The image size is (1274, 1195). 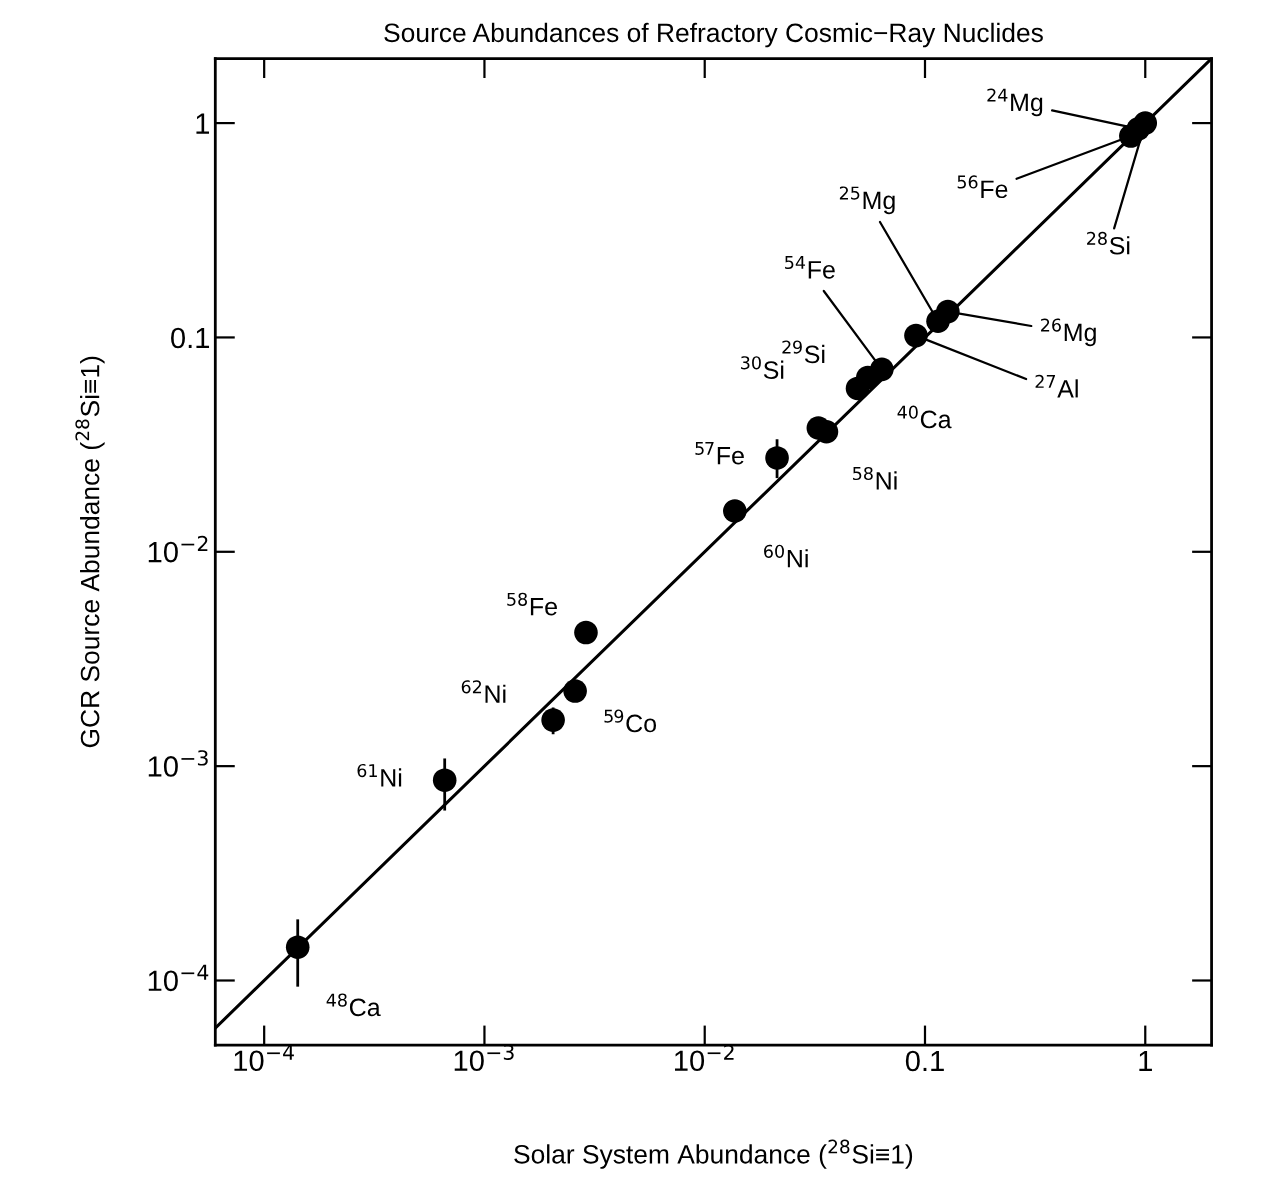 What do you see at coordinates (867, 200) in the screenshot?
I see `annotation: $^{25}$Mg` at bounding box center [867, 200].